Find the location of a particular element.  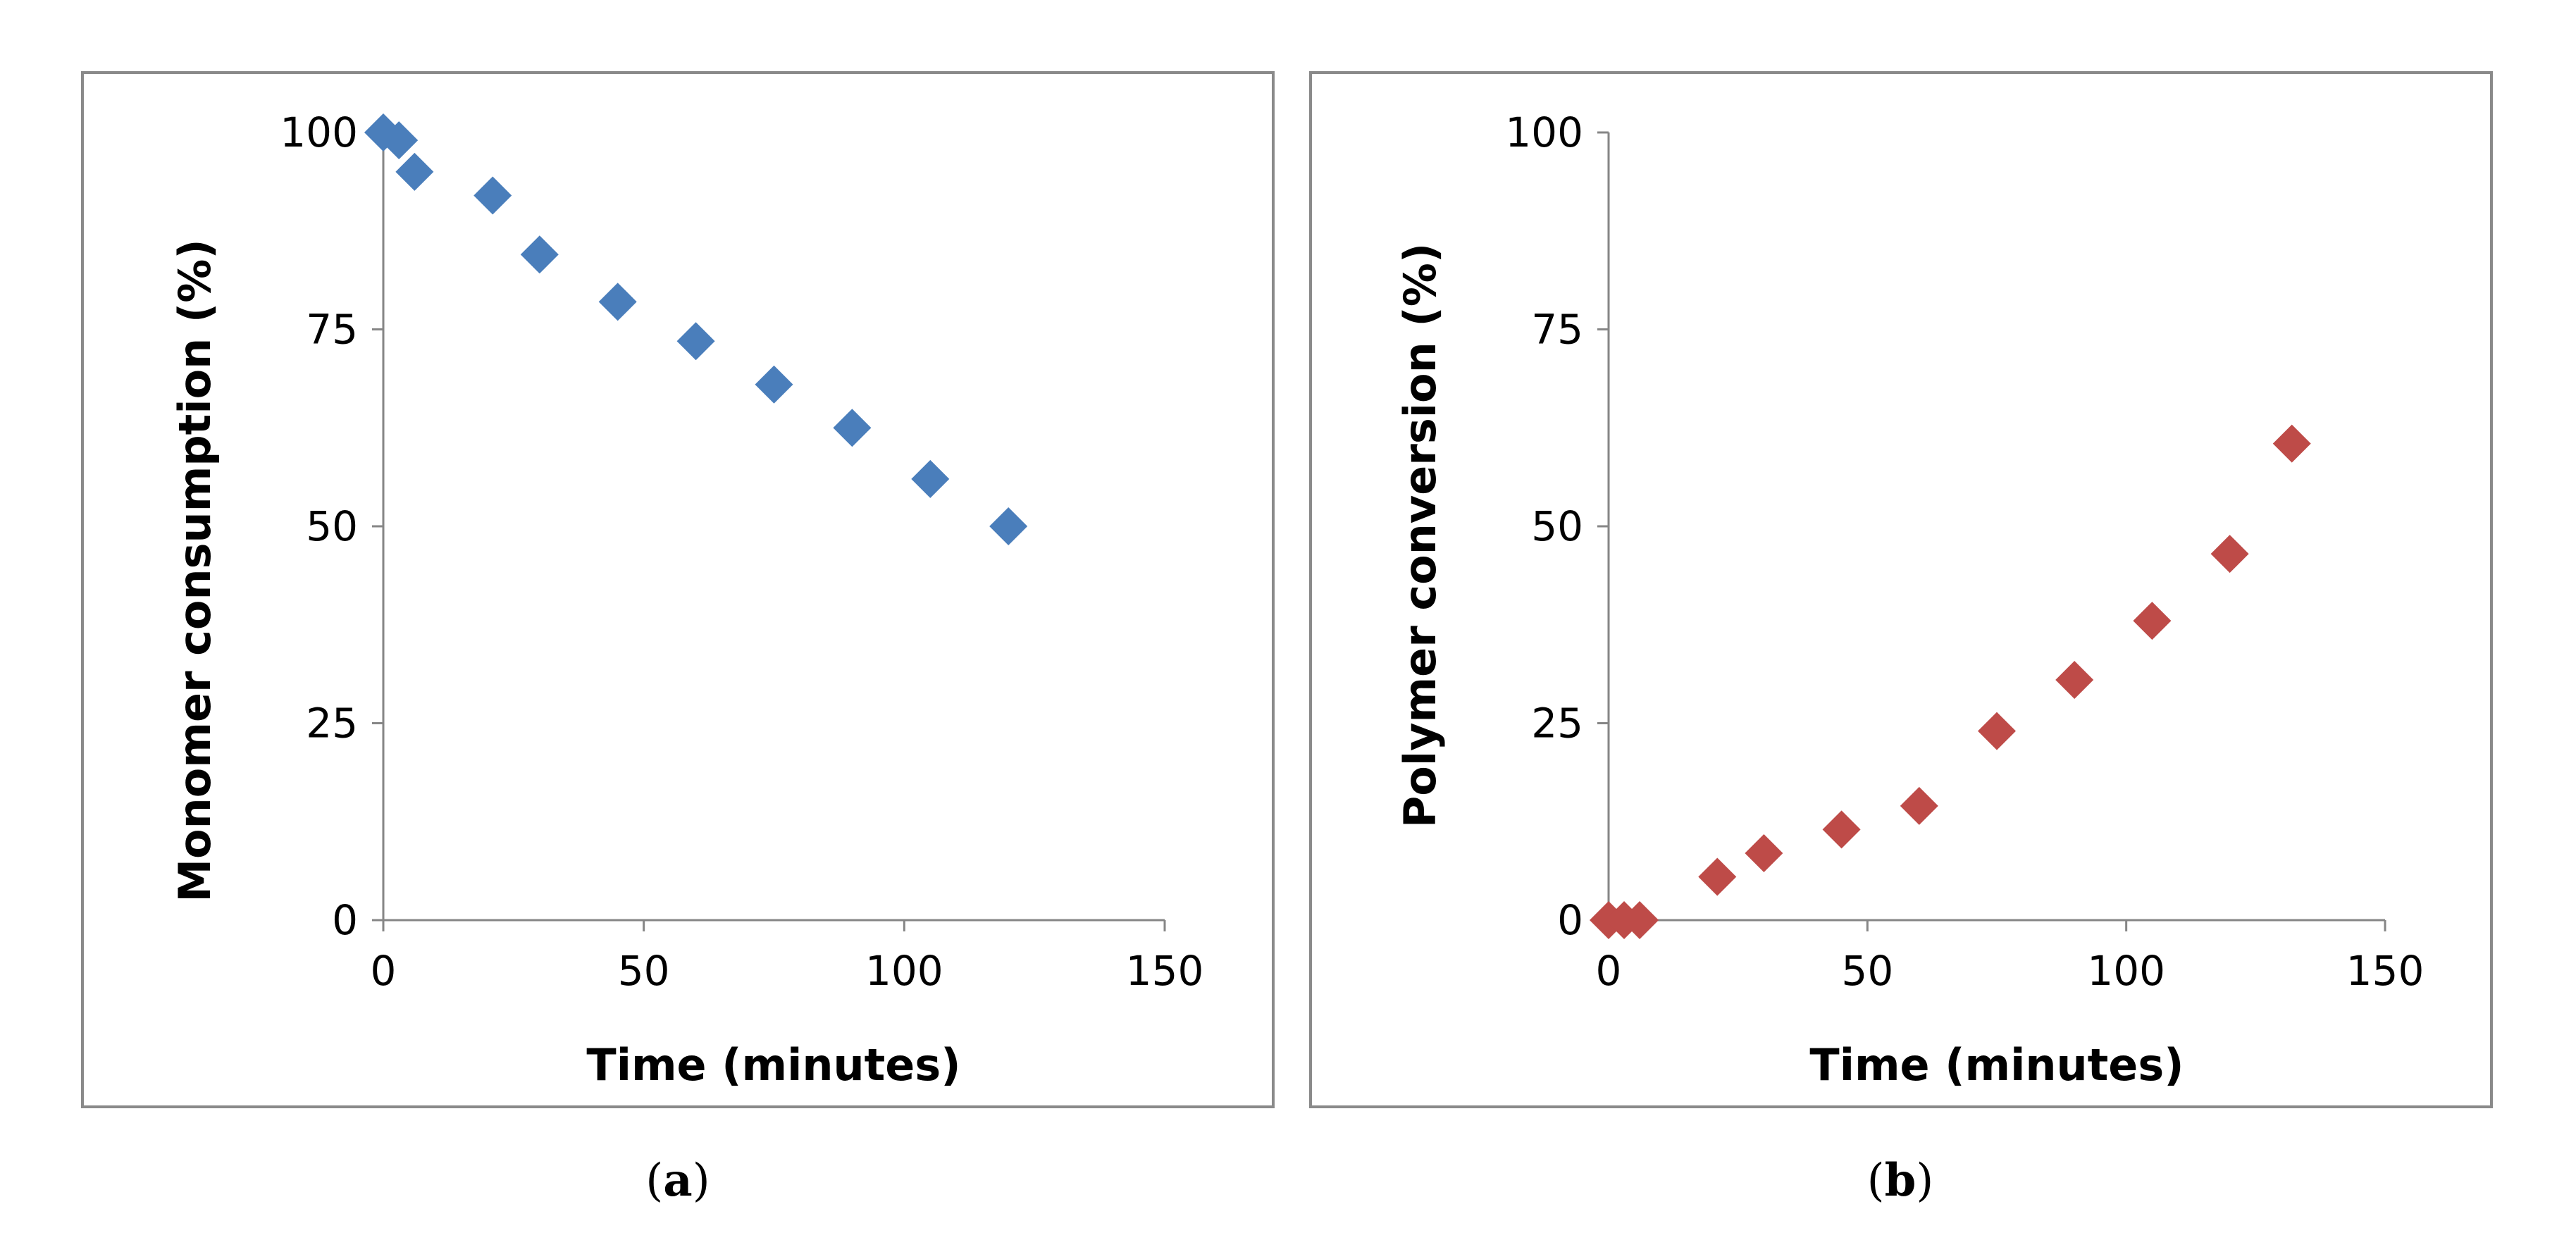

chart-b-y-tick-label: 75 is located at coordinates (1557, 330).